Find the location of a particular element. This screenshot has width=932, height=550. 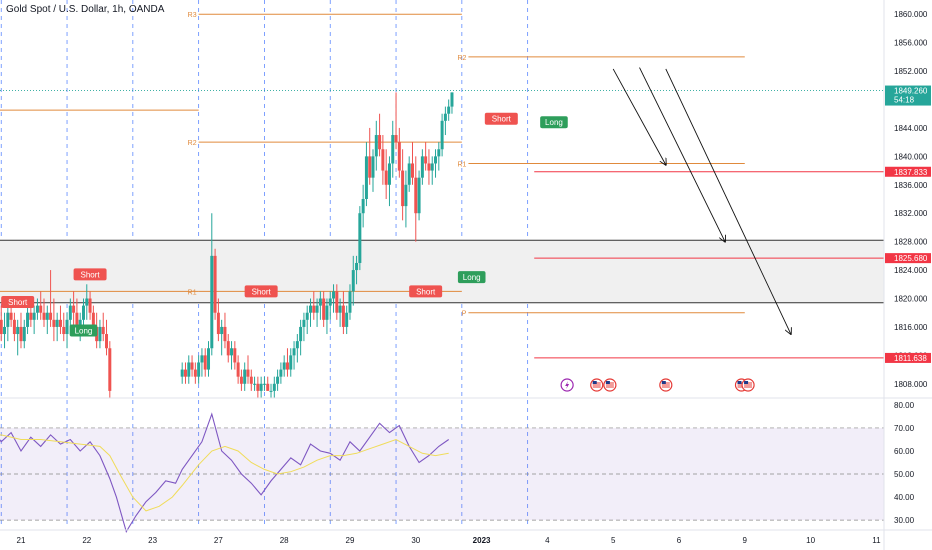

time-tick-label: 27 is located at coordinates (218, 540).